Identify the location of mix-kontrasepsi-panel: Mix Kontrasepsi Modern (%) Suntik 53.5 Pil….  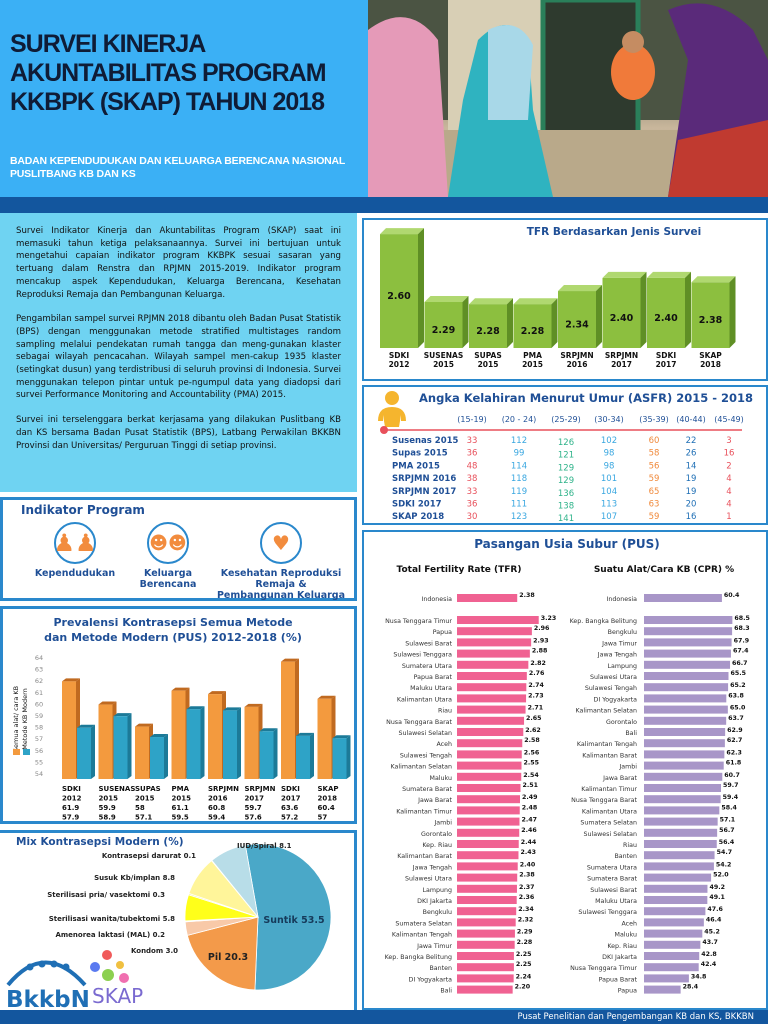
(178, 920).